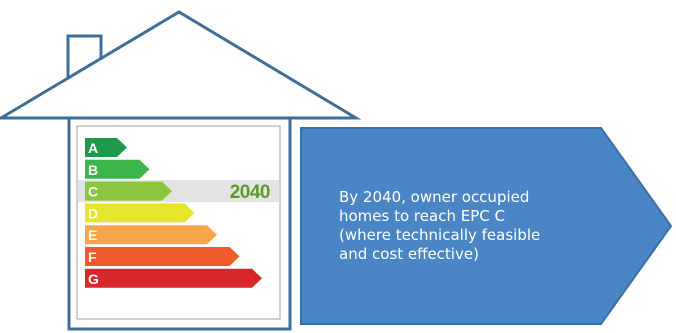 Image resolution: width=676 pixels, height=333 pixels. Describe the element at coordinates (140, 213) in the screenshot. I see `rating-band-d` at that location.